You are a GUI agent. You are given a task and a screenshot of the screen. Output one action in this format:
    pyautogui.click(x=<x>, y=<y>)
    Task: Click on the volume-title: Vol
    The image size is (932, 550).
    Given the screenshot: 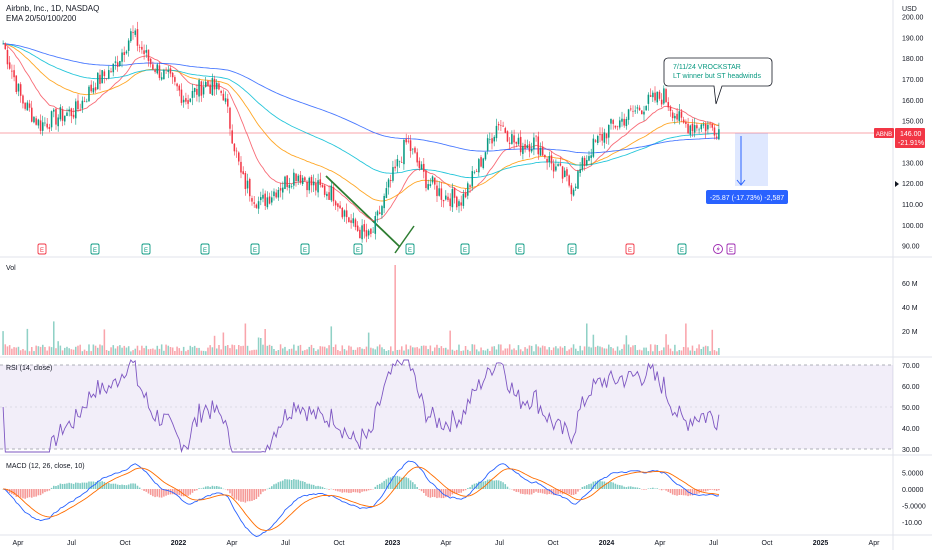 What is the action you would take?
    pyautogui.click(x=11, y=268)
    